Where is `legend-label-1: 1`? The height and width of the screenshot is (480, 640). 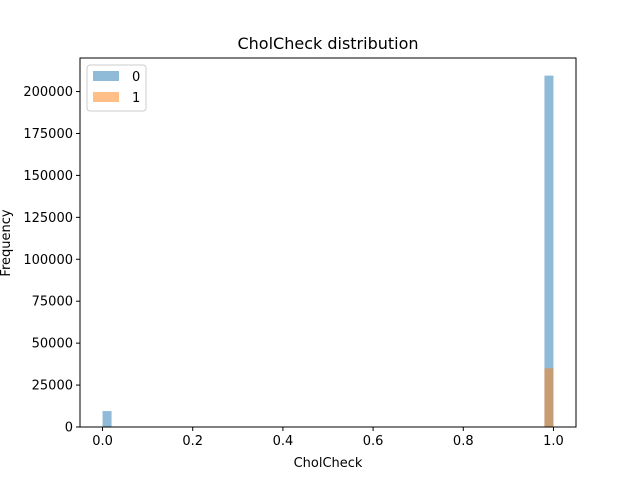 legend-label-1: 1 is located at coordinates (136, 98).